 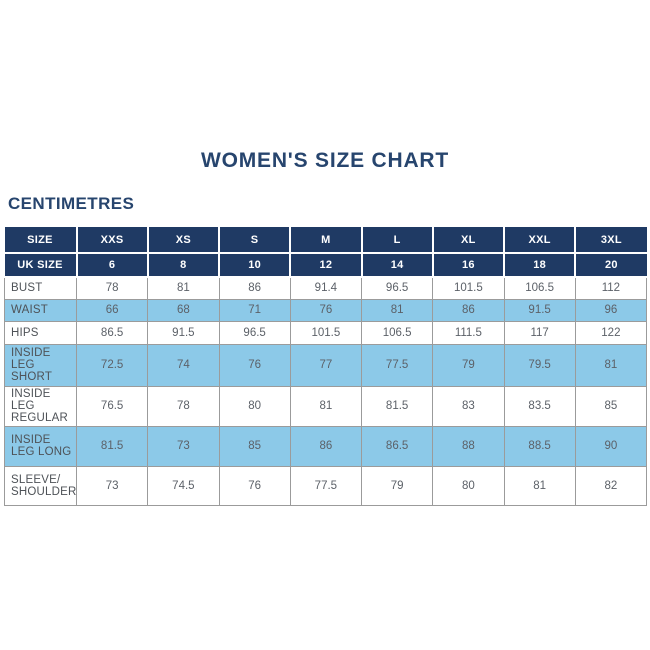 What do you see at coordinates (40, 310) in the screenshot?
I see `row-label: WAIST` at bounding box center [40, 310].